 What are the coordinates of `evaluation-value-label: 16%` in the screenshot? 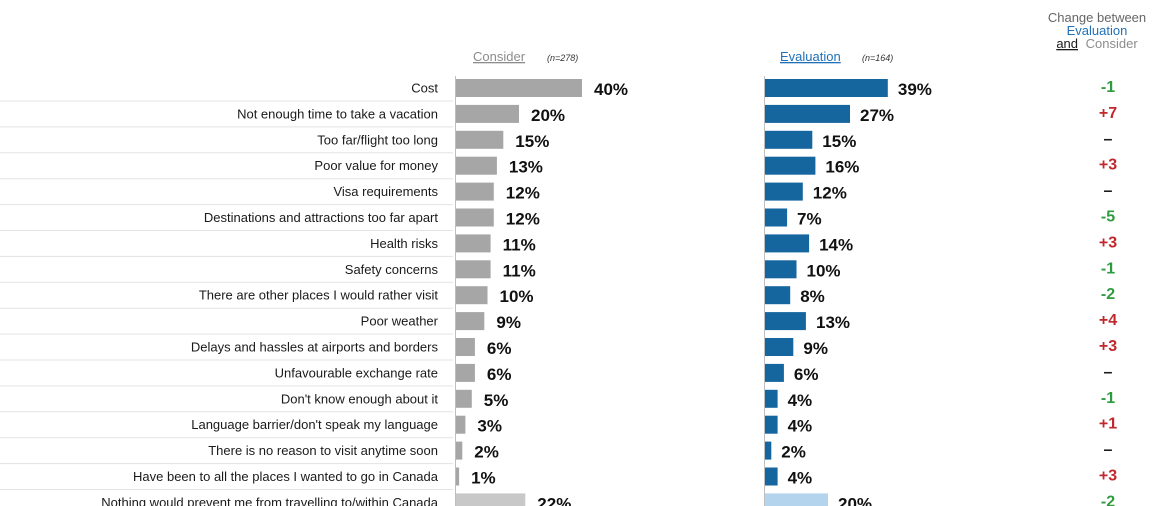 It's located at (842, 167).